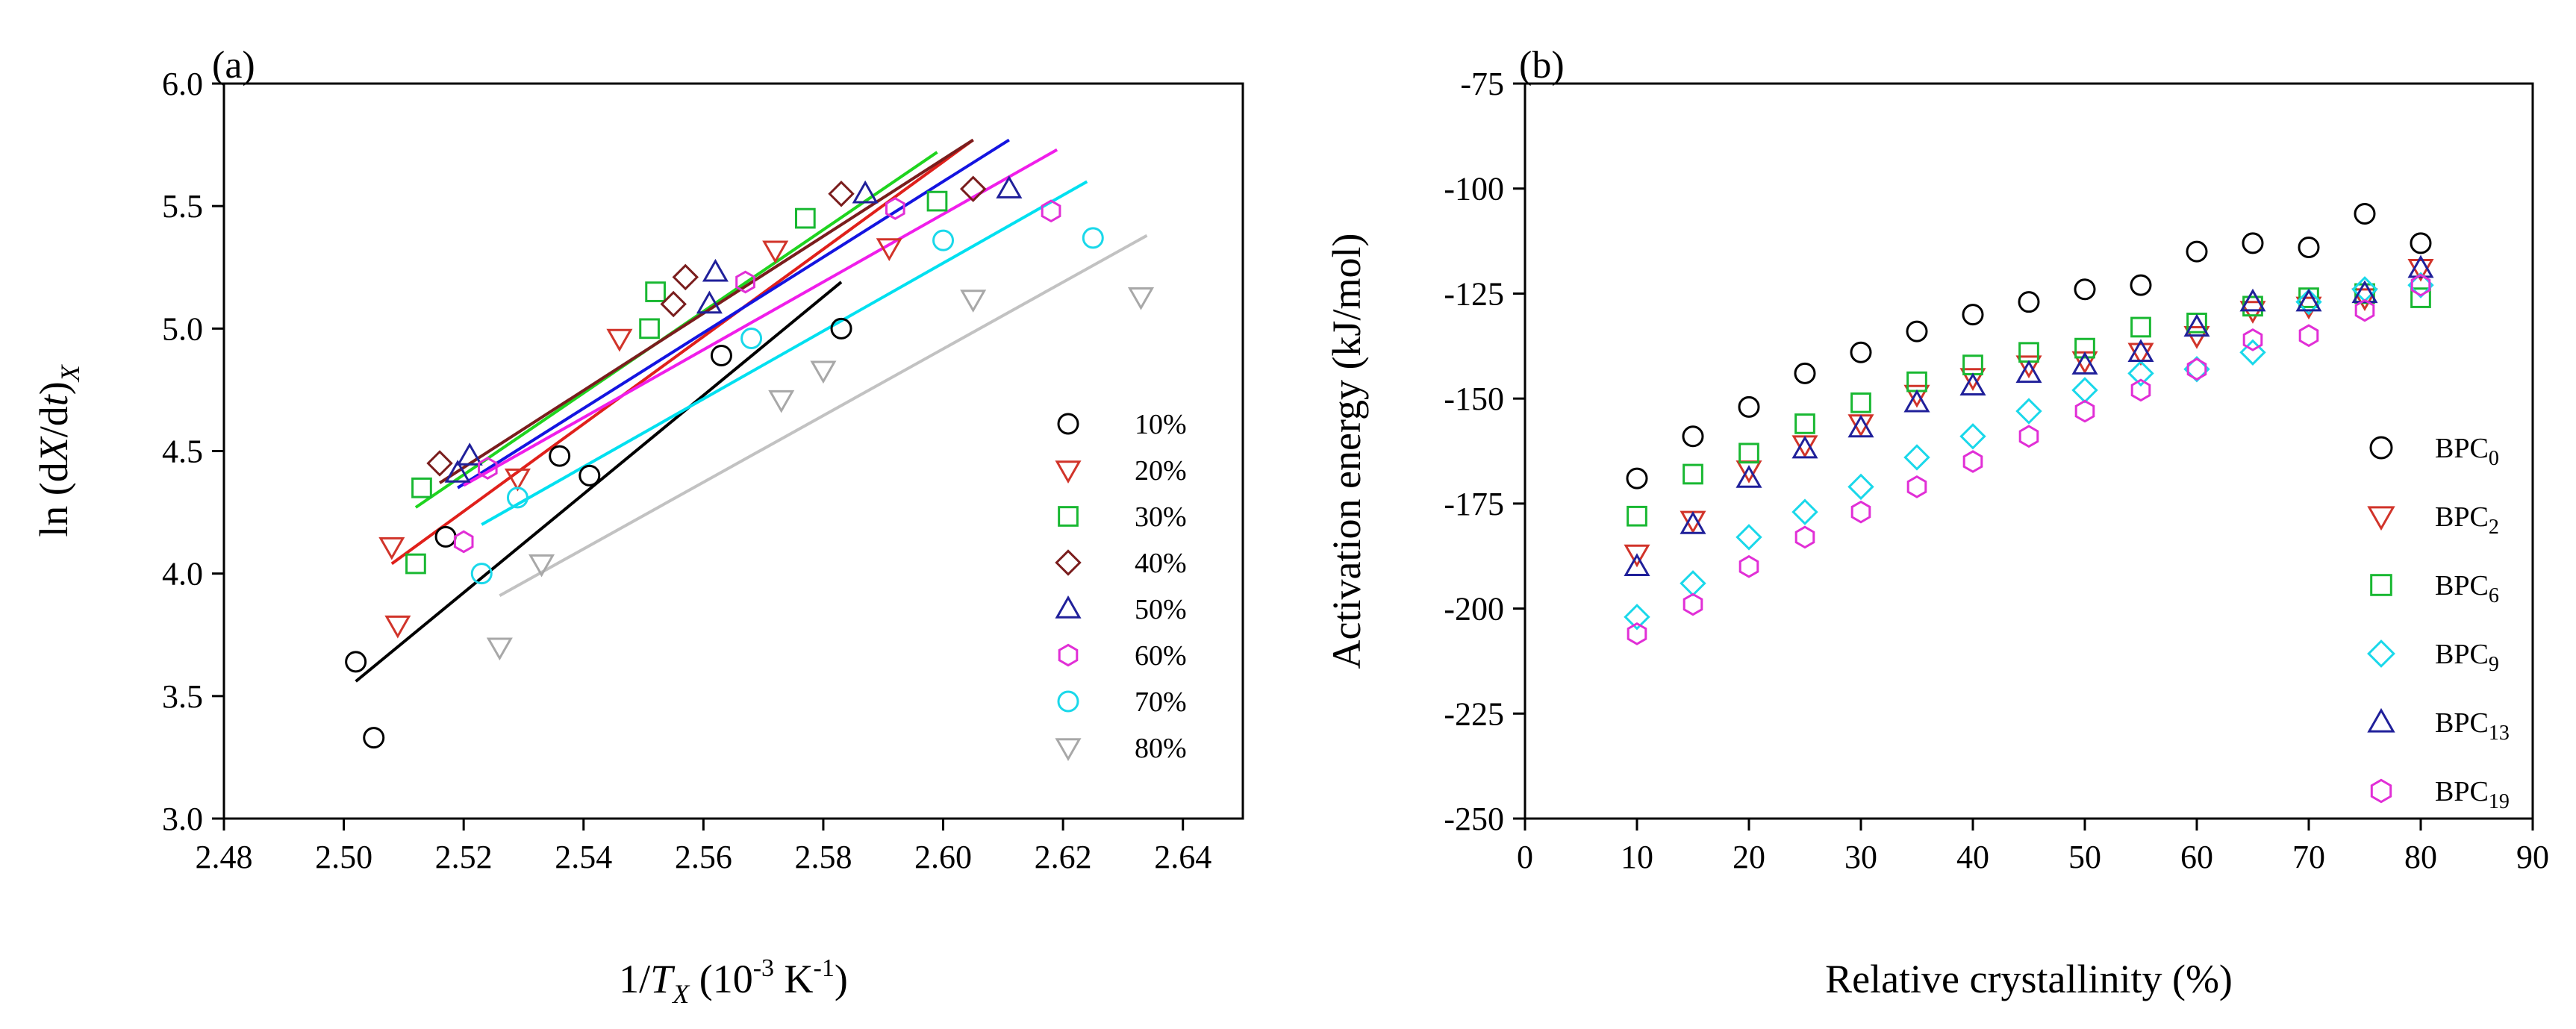 This screenshot has height=1029, width=2576. What do you see at coordinates (1860, 857) in the screenshot?
I see `panel-b-x-tick-label: 30` at bounding box center [1860, 857].